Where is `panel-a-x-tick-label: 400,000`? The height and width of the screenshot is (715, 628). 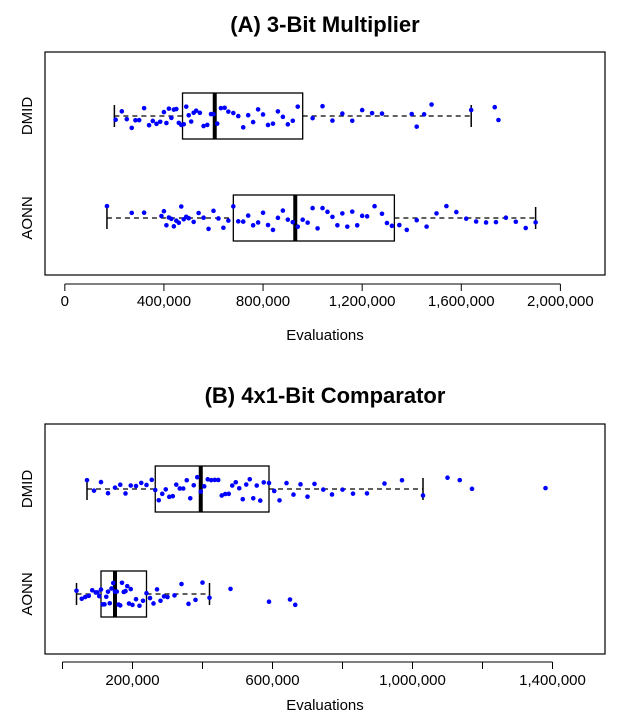
panel-a-x-tick-label: 400,000 is located at coordinates (164, 301).